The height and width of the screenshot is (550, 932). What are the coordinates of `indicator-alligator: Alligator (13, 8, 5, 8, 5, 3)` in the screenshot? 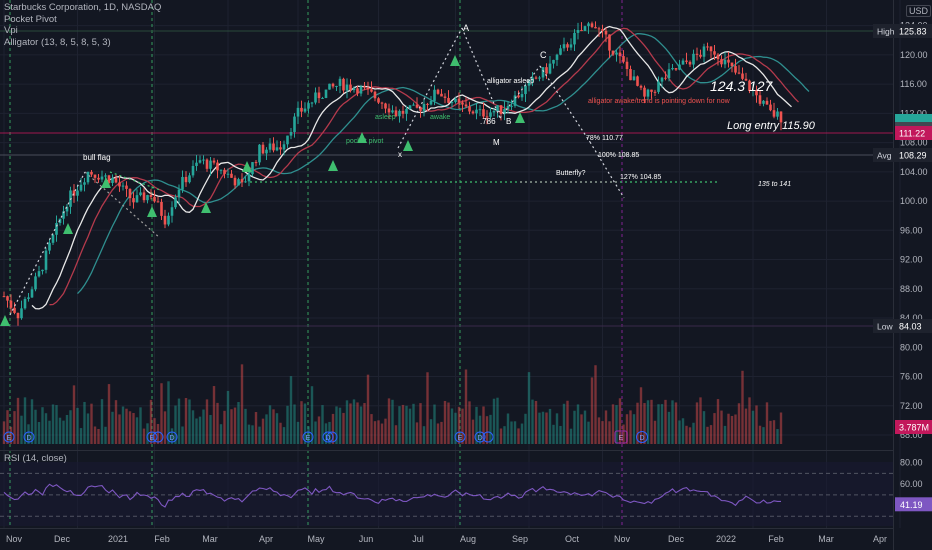 It's located at (57, 42).